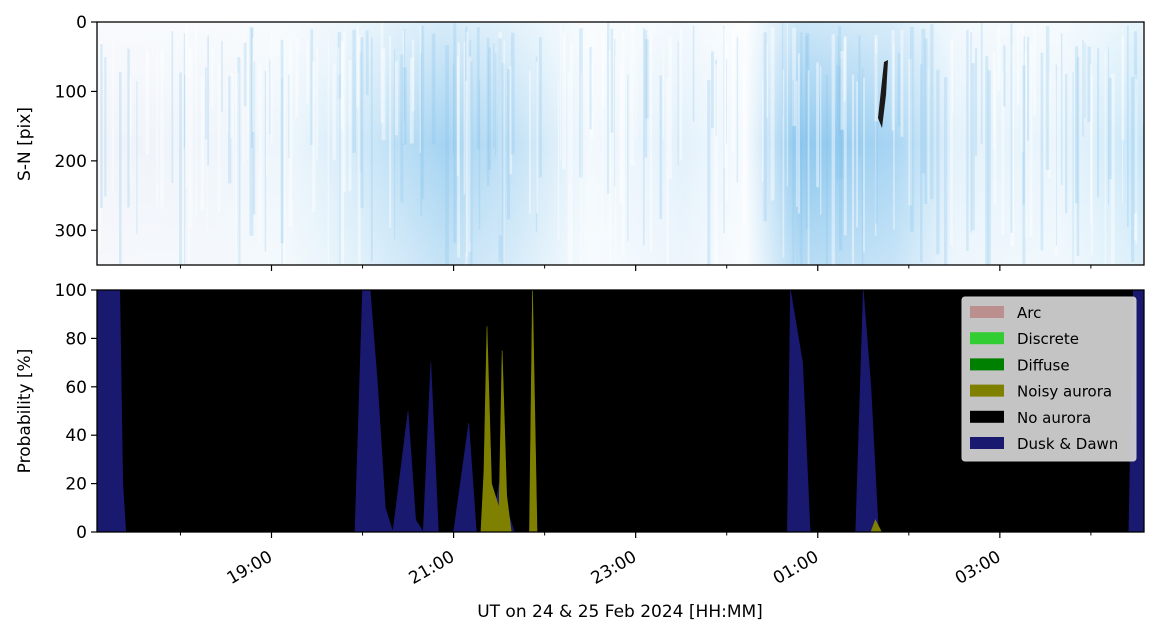 This screenshot has width=1158, height=638. Describe the element at coordinates (25, 144) in the screenshot. I see `top-y-axis-label: S-N [pix]` at that location.